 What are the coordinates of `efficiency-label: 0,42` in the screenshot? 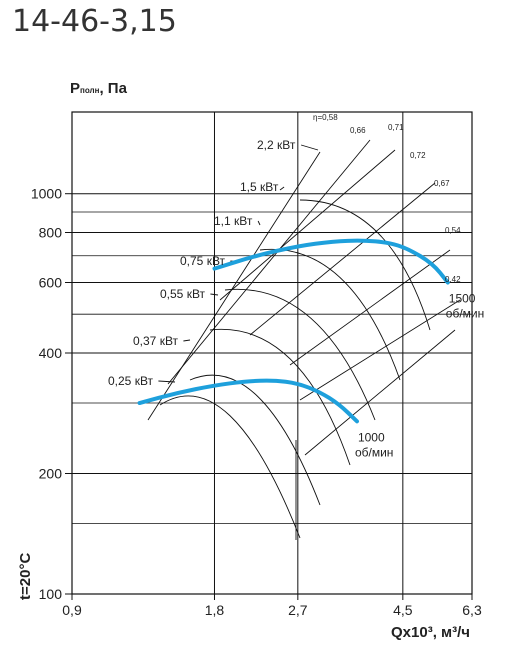 It's located at (453, 279).